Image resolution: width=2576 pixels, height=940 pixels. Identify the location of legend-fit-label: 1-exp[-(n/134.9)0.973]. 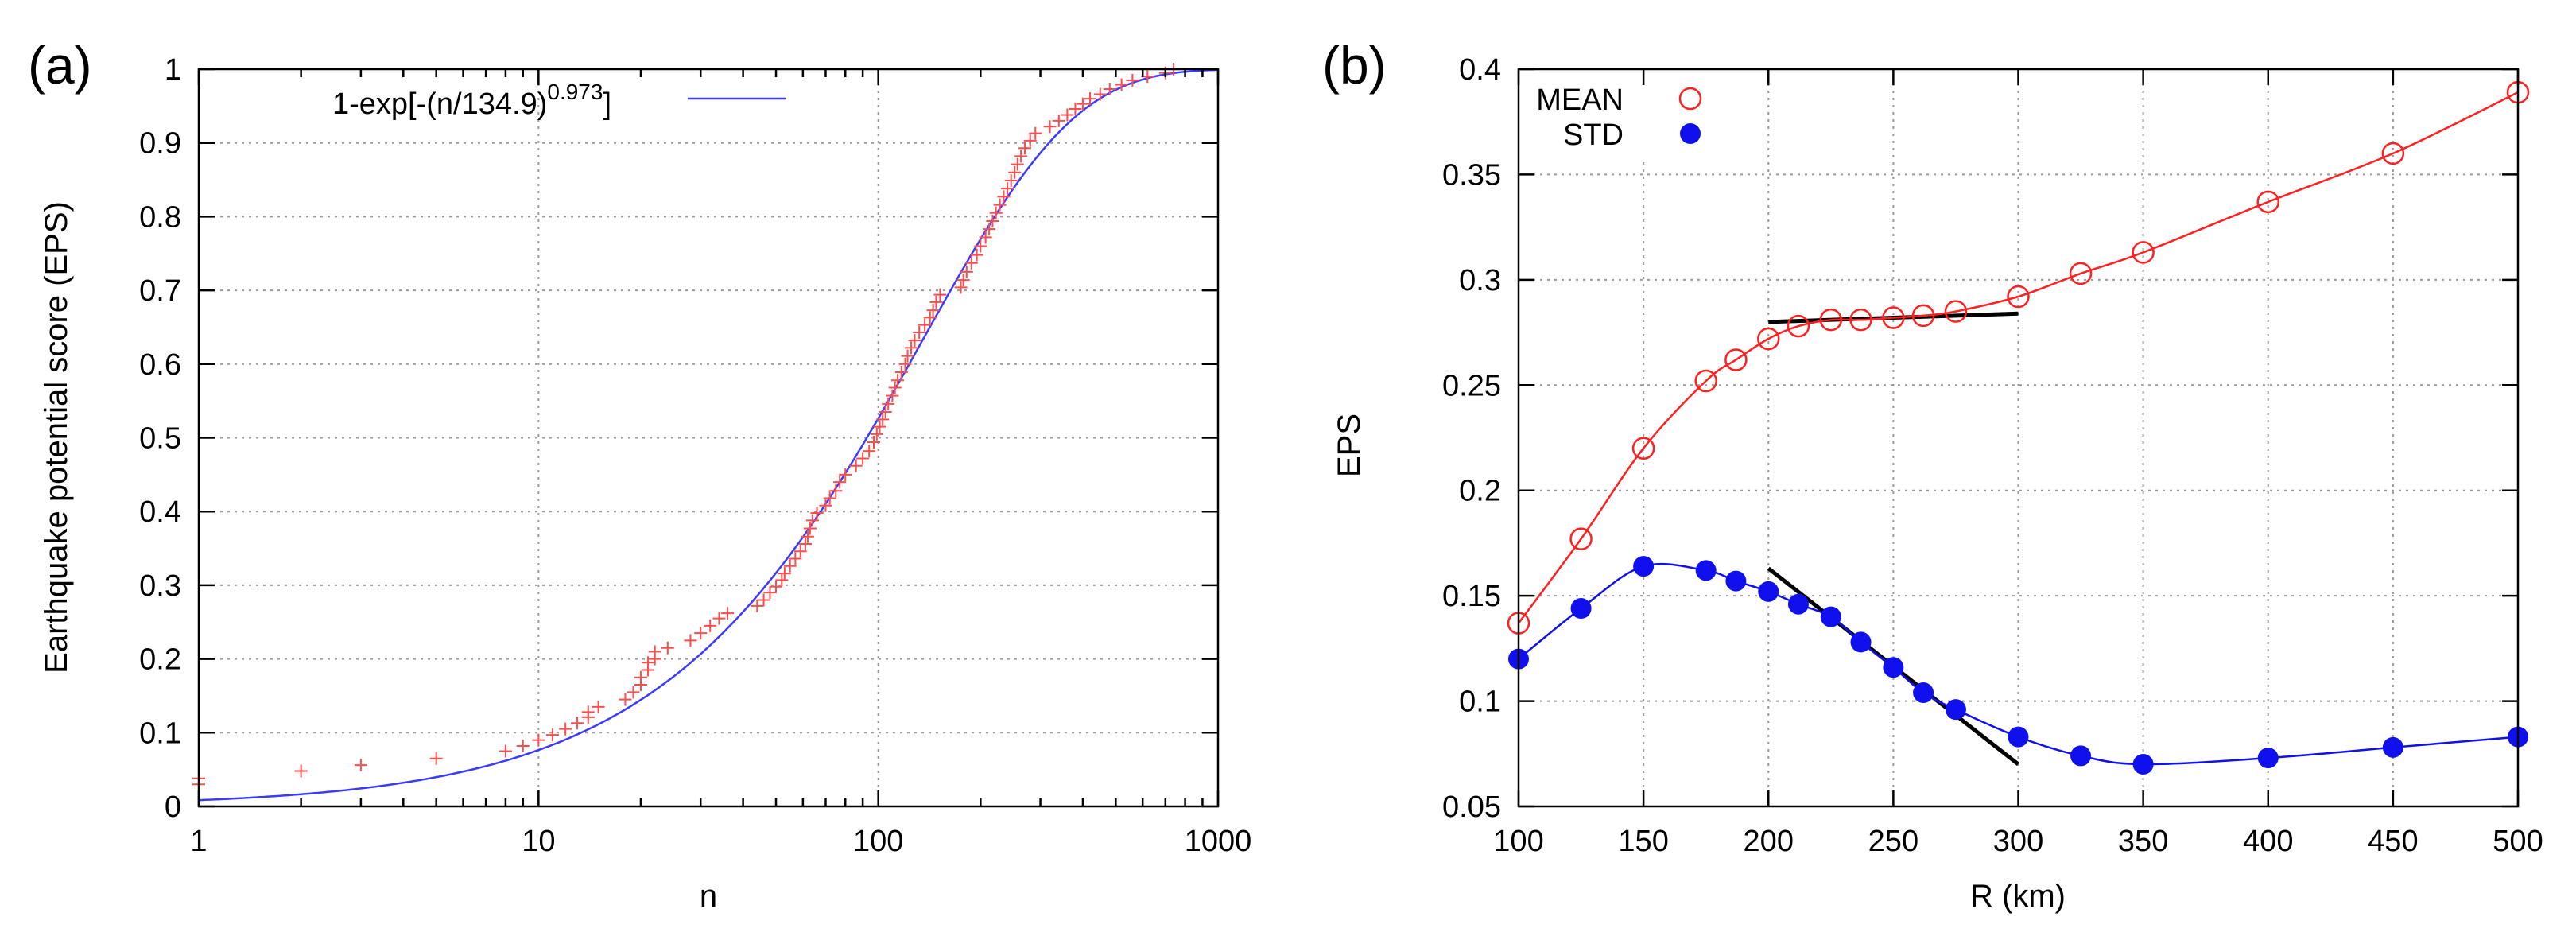
(472, 100).